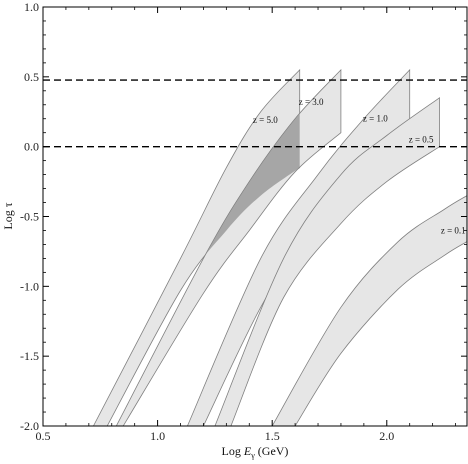  I want to click on y-tick-label: -2.0, so click(29, 426).